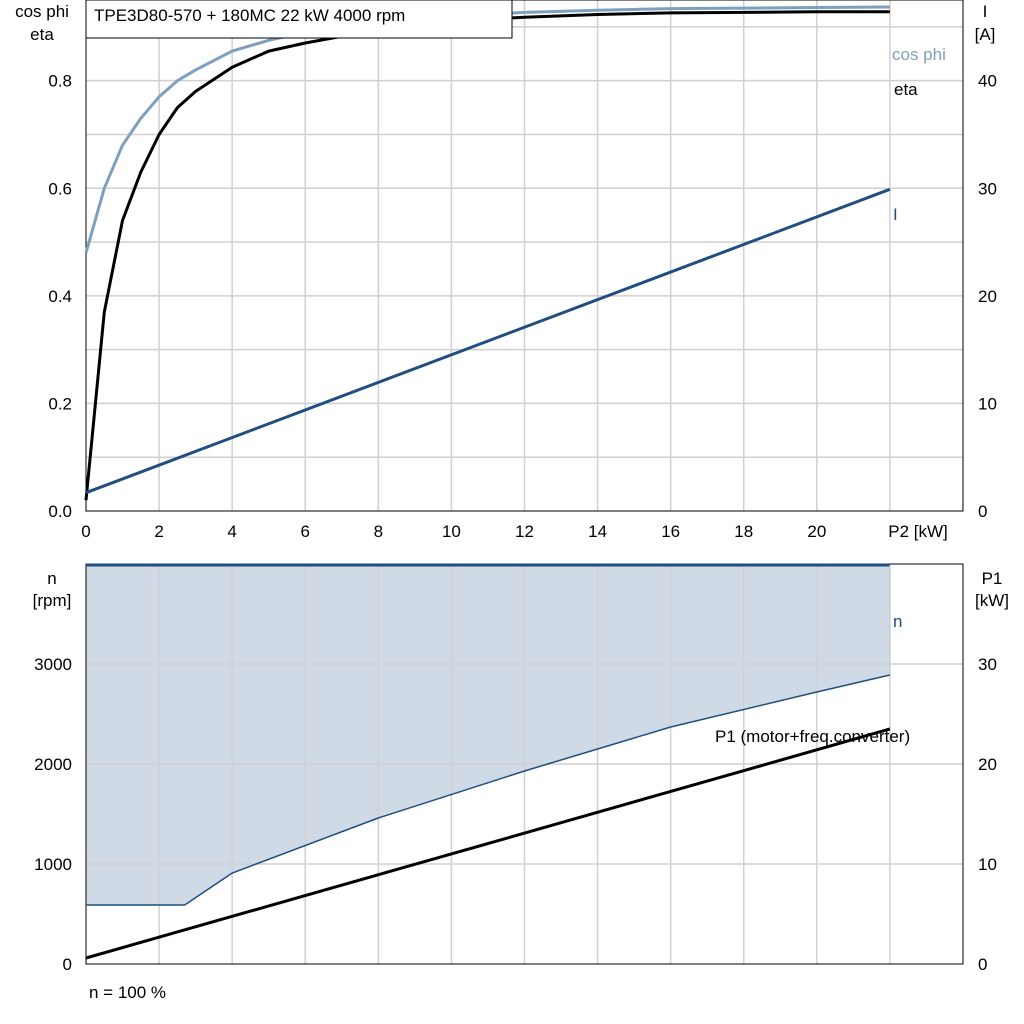 The image size is (1024, 1024). What do you see at coordinates (378, 531) in the screenshot?
I see `x-tick-label: 8` at bounding box center [378, 531].